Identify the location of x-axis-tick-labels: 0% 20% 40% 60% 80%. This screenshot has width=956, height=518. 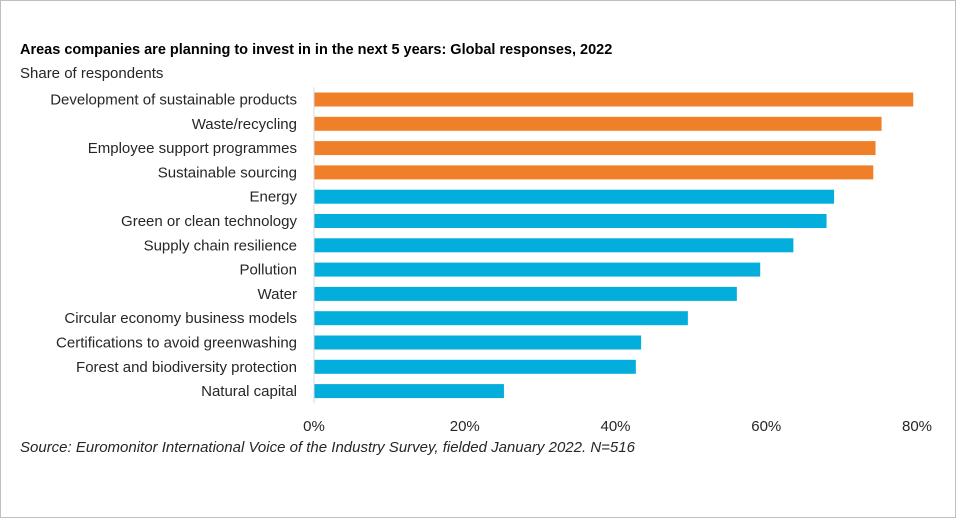
(617, 426).